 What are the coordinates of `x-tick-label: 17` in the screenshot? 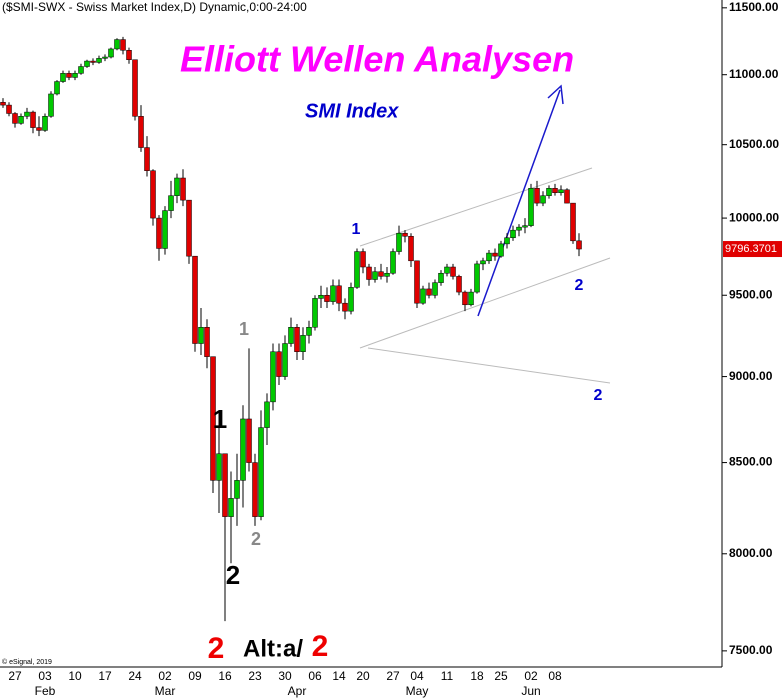 It's located at (105, 676).